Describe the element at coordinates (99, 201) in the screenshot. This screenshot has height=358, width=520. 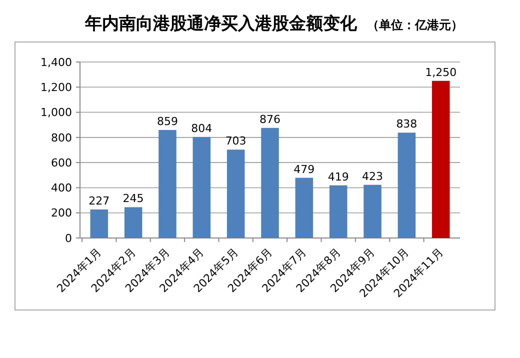
I see `data-label: 227` at that location.